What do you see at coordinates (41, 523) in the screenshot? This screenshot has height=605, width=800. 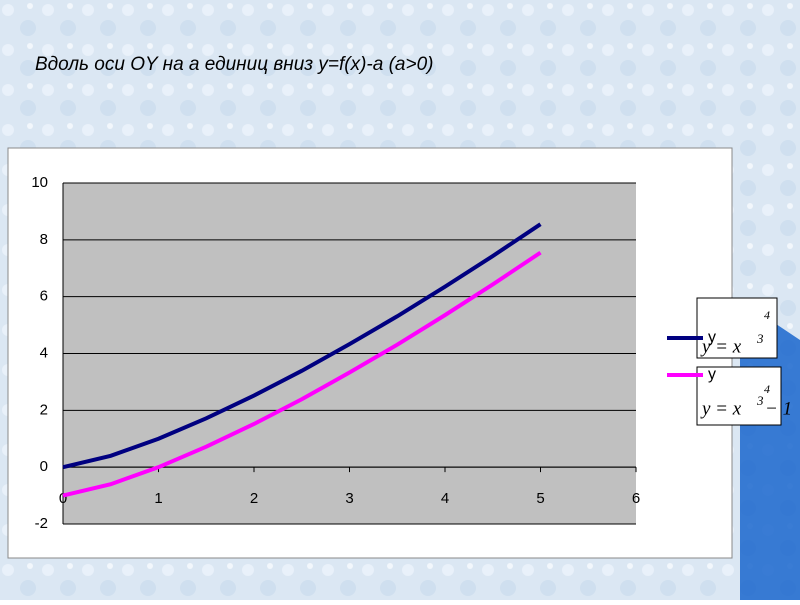 I see `y-tick-label: -2` at bounding box center [41, 523].